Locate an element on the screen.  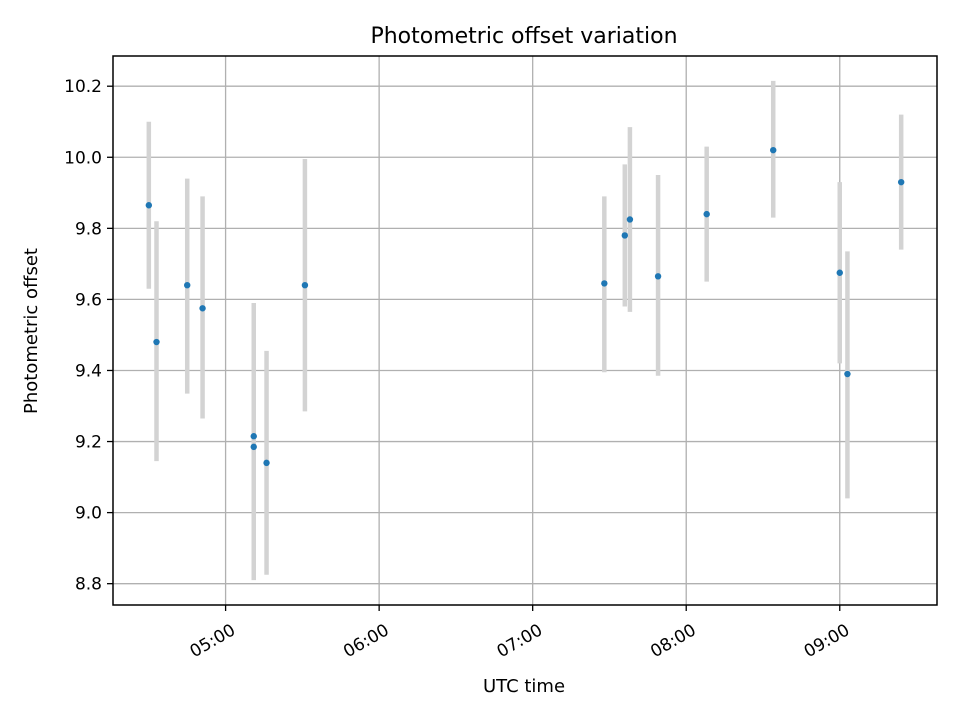
x-tick-label: 07:00 is located at coordinates (520, 641).